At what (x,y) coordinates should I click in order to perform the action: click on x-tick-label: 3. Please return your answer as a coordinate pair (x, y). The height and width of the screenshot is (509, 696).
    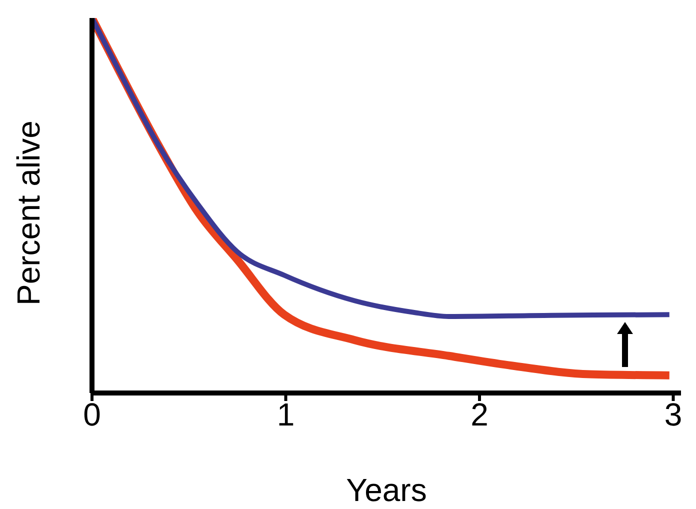
    Looking at the image, I should click on (673, 414).